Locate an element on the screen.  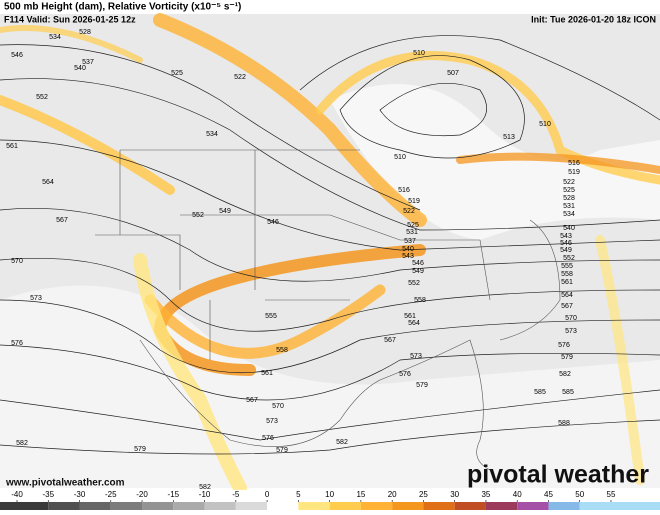
colorbar-tick-label: -10 is located at coordinates (205, 494).